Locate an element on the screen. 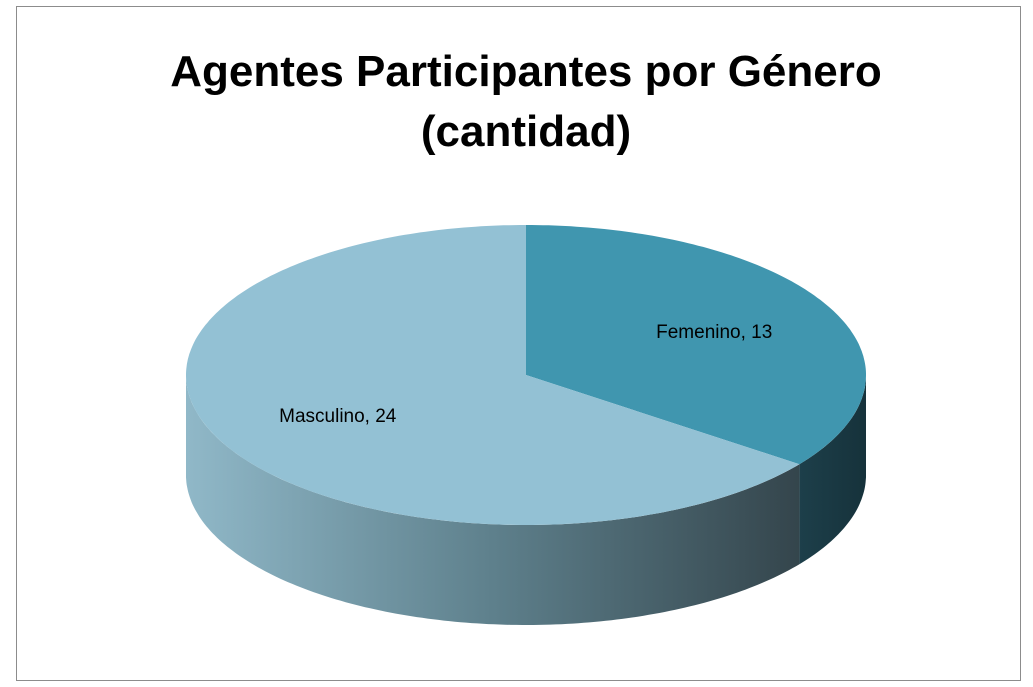  data-label: Masculino, 24 is located at coordinates (338, 416).